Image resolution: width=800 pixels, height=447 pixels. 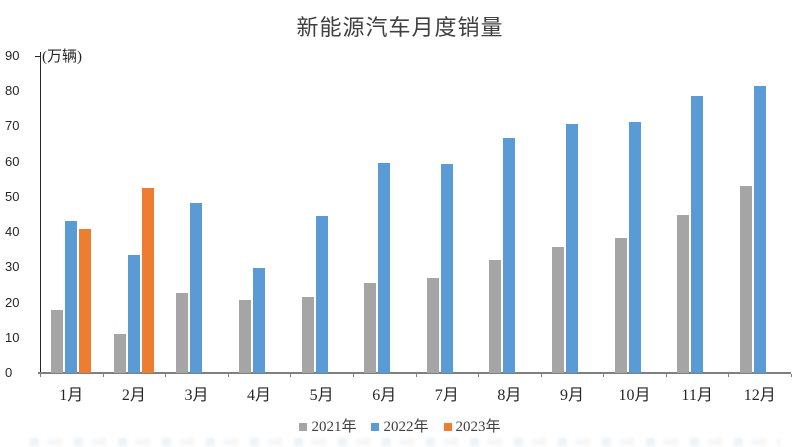 I want to click on legend-label: 2021年, so click(x=334, y=427).